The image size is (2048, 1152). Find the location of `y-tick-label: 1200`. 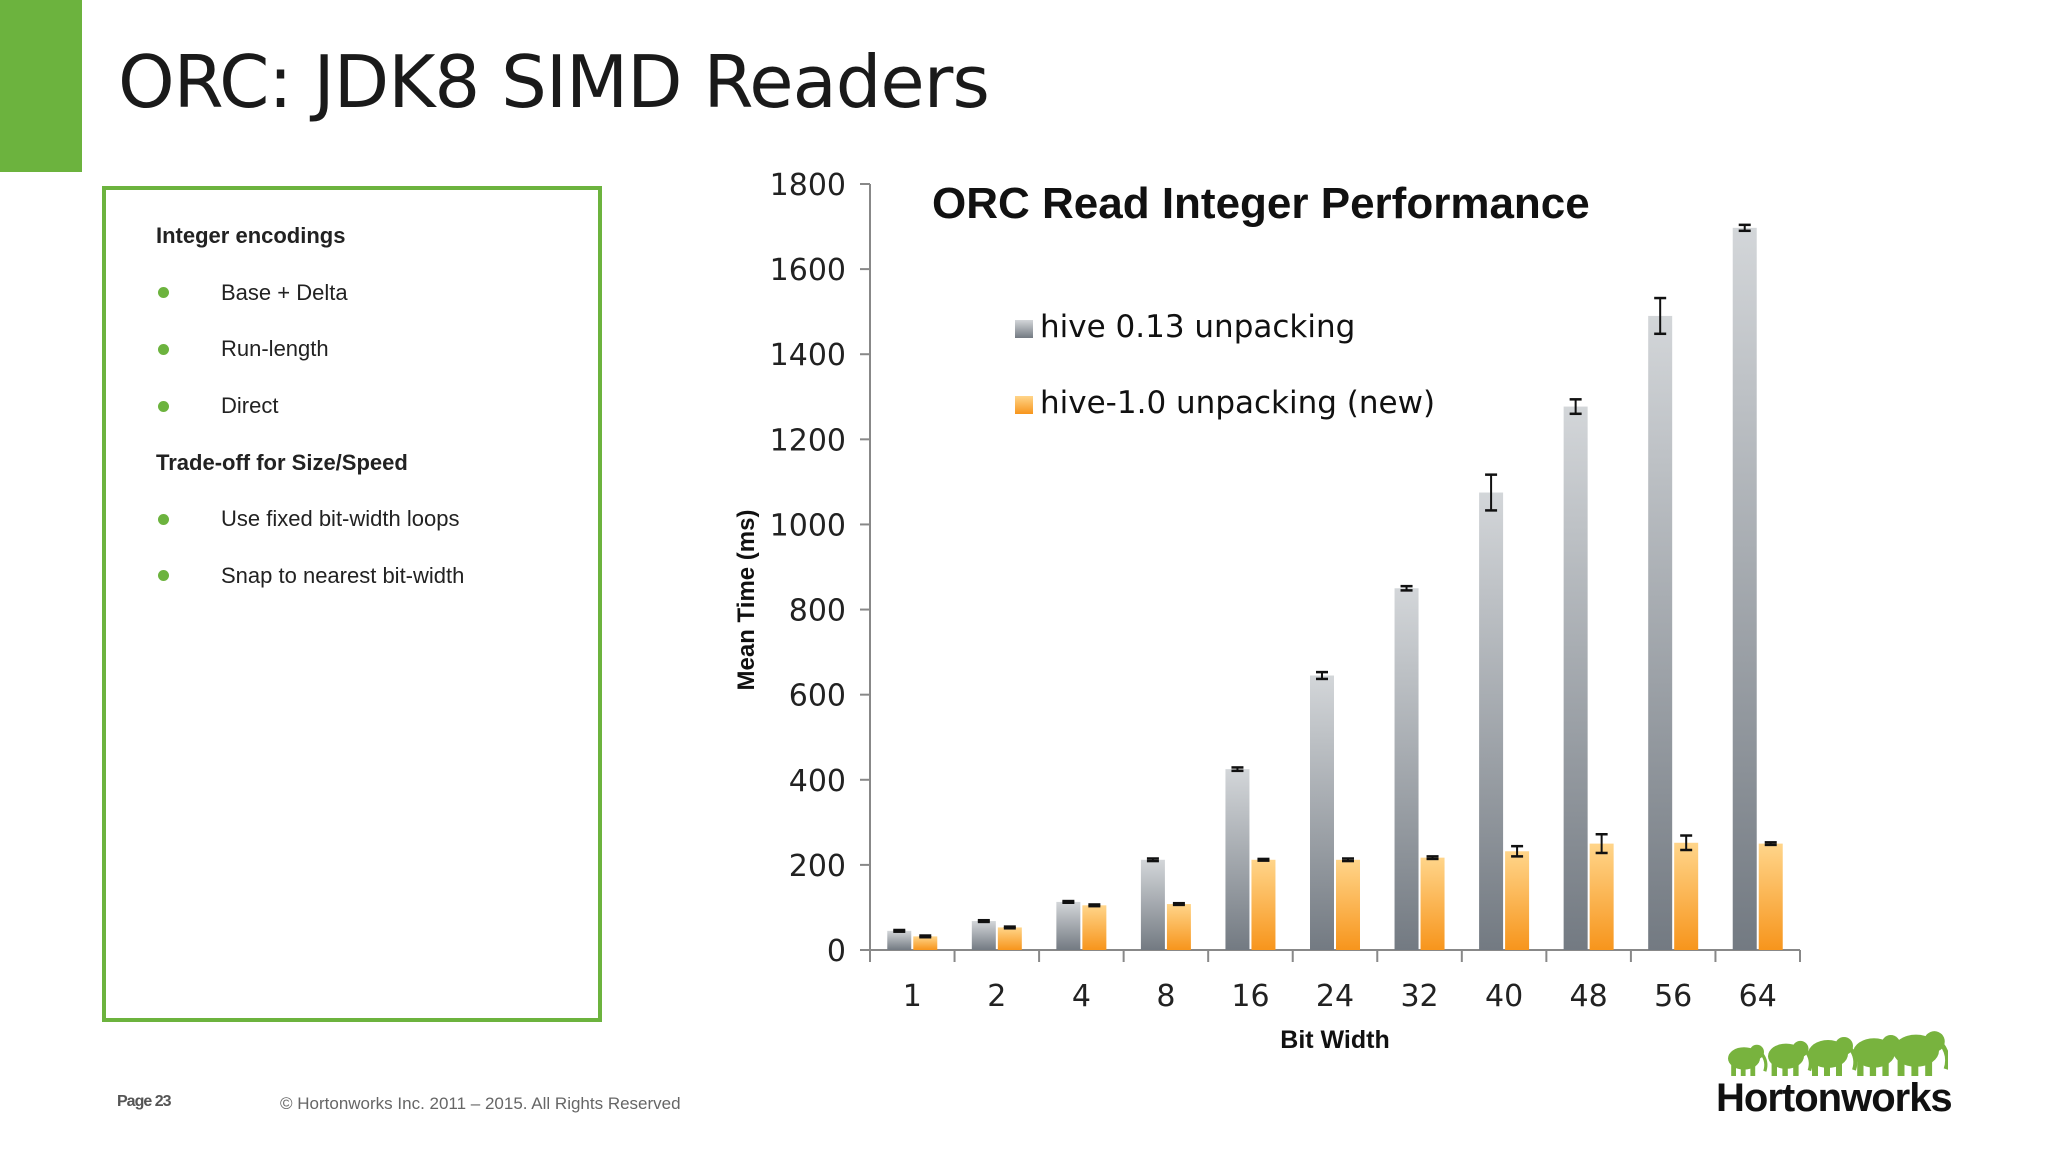

y-tick-label: 1200 is located at coordinates (808, 440).